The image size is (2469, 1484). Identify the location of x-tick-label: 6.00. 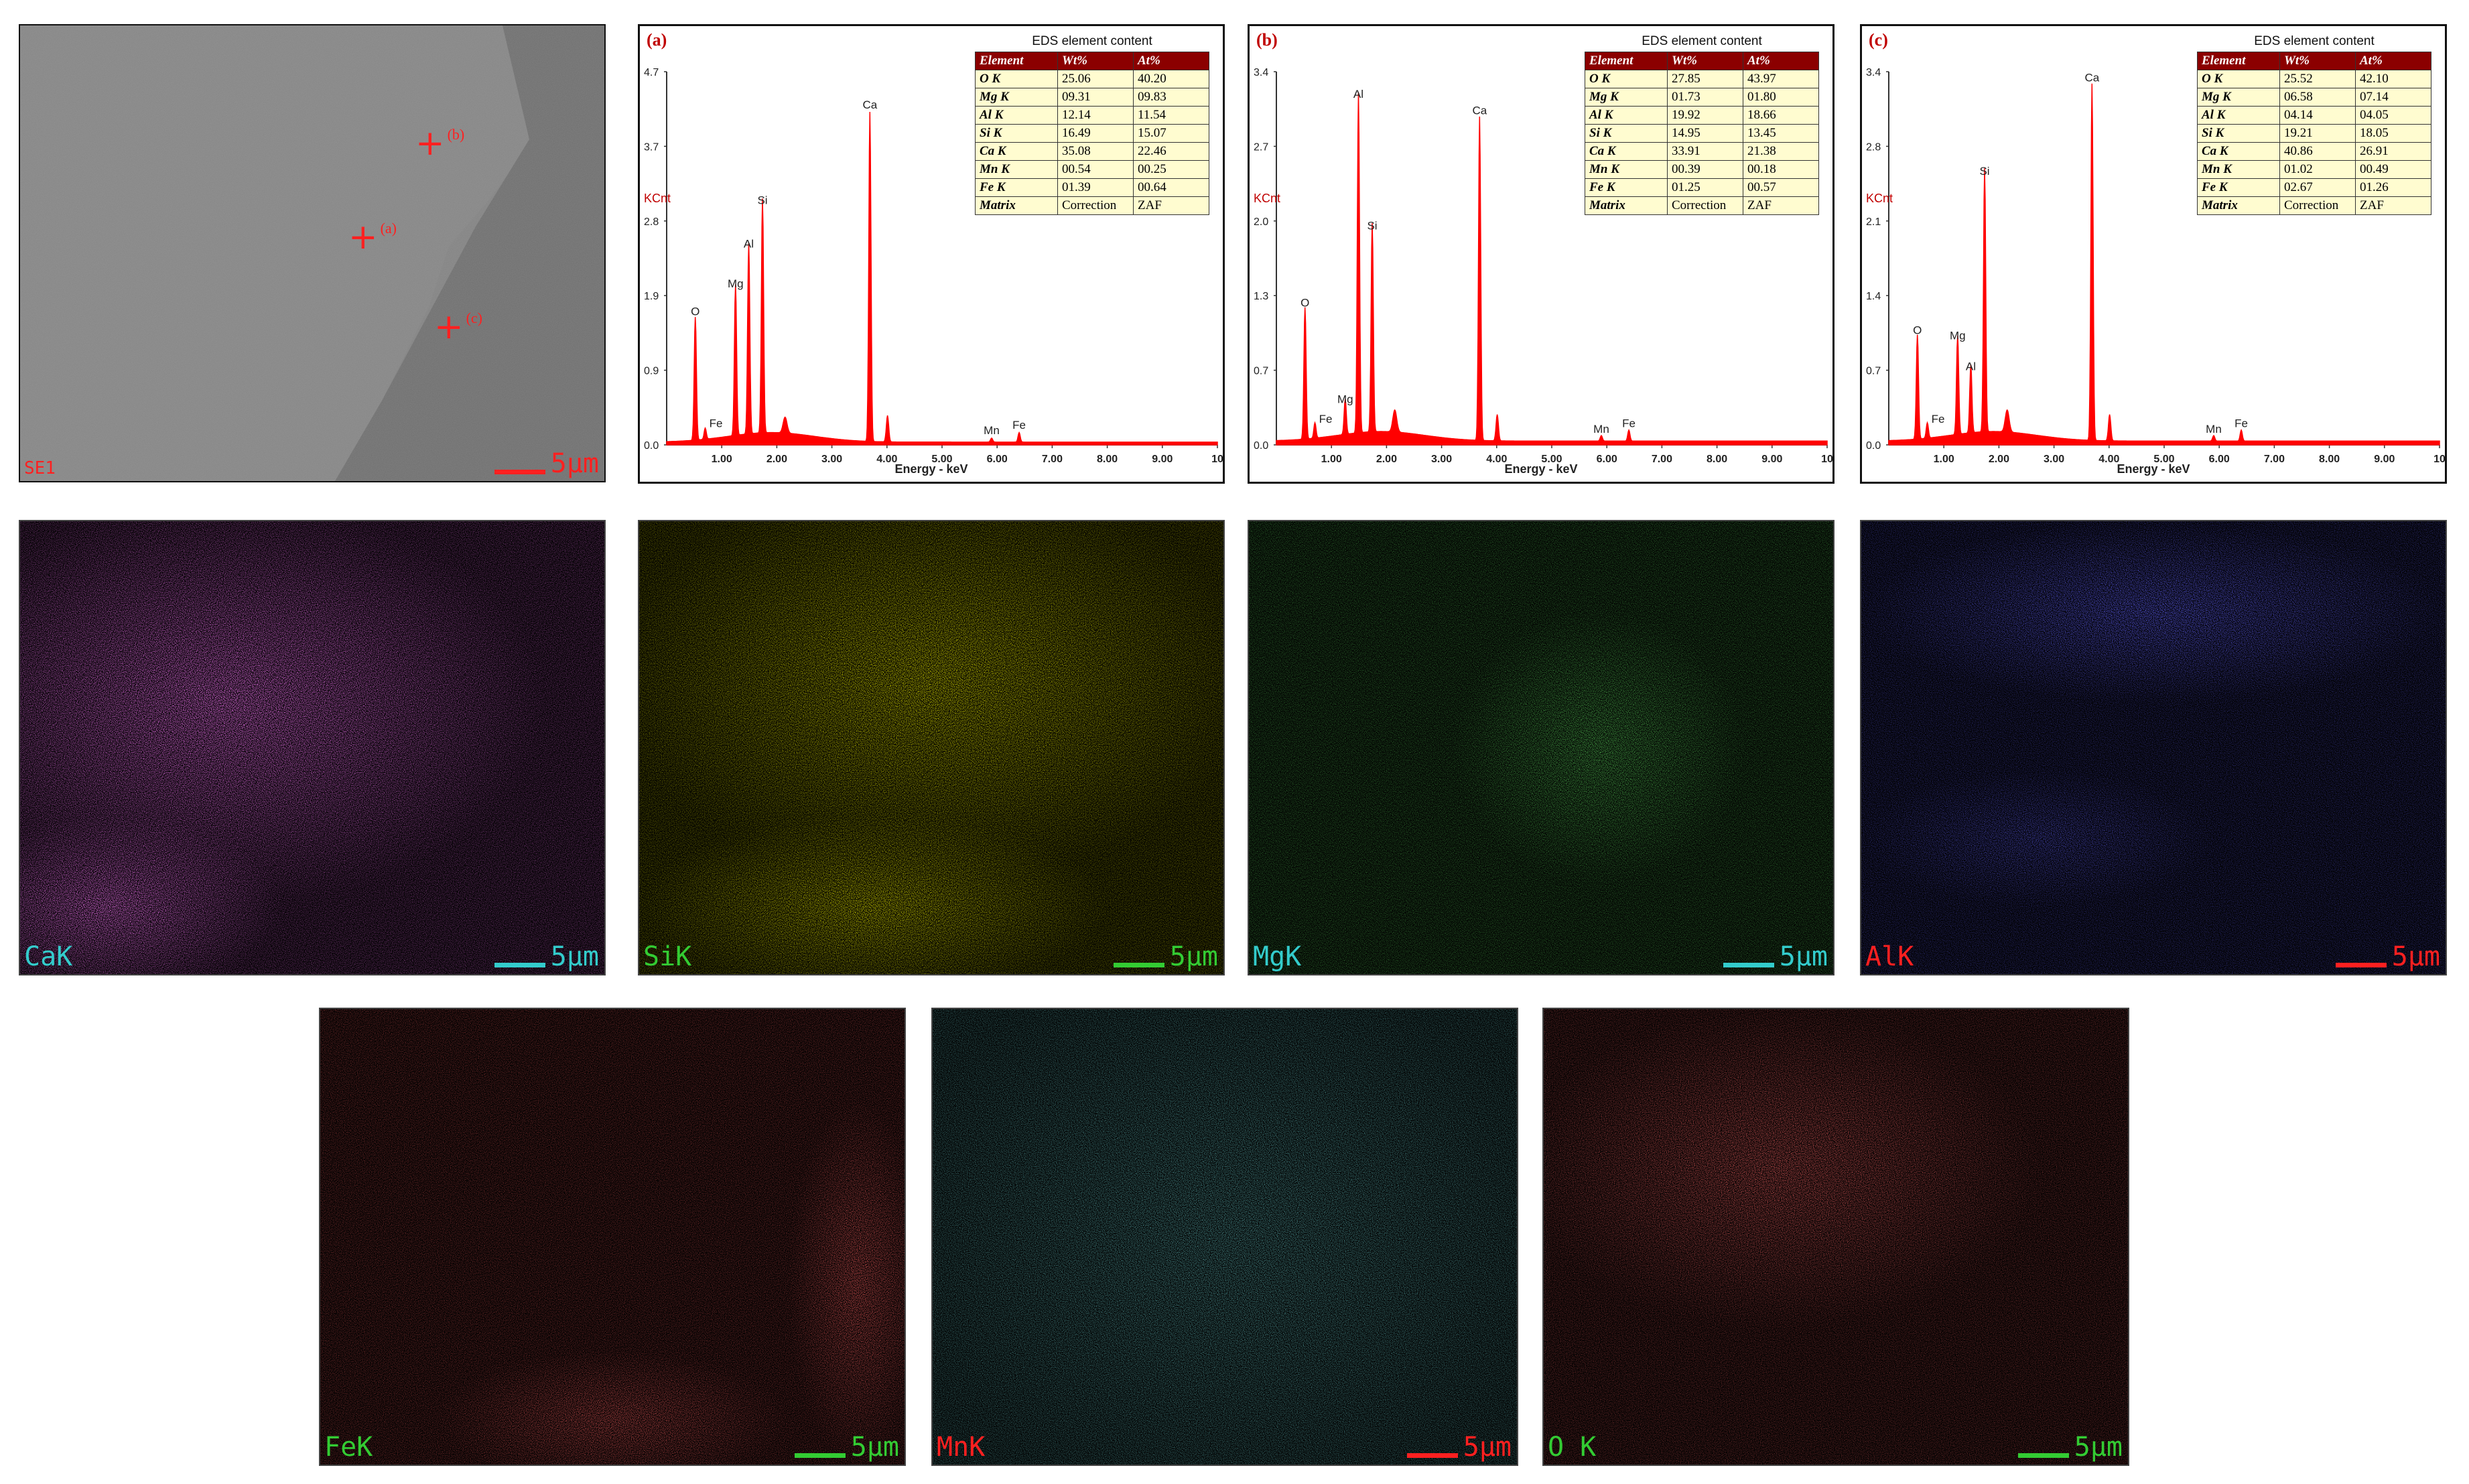
(997, 459).